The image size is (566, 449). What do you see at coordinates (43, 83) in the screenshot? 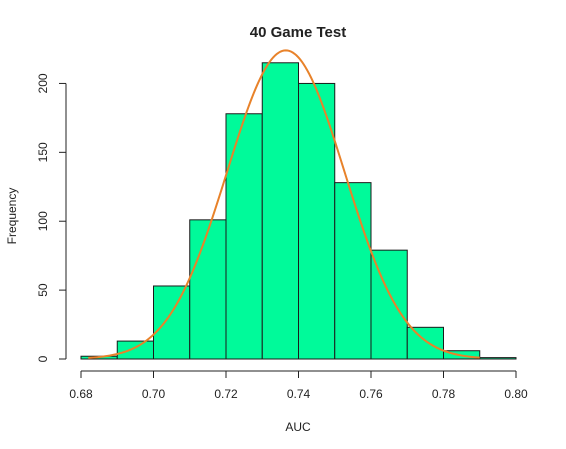
I see `y-axis-tick-label: 200` at bounding box center [43, 83].